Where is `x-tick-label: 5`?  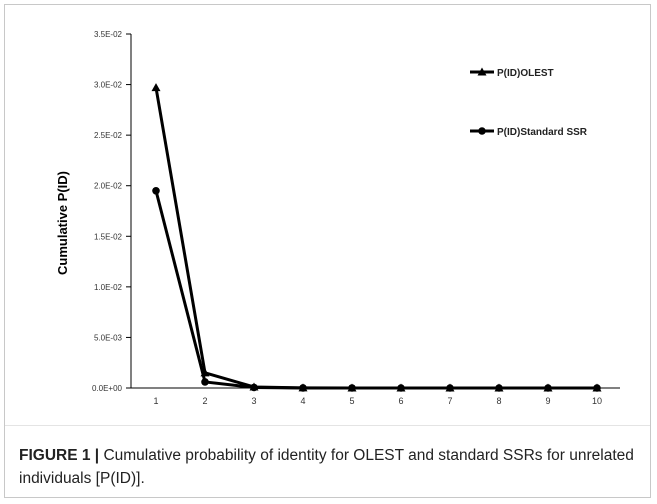
x-tick-label: 5 is located at coordinates (351, 401).